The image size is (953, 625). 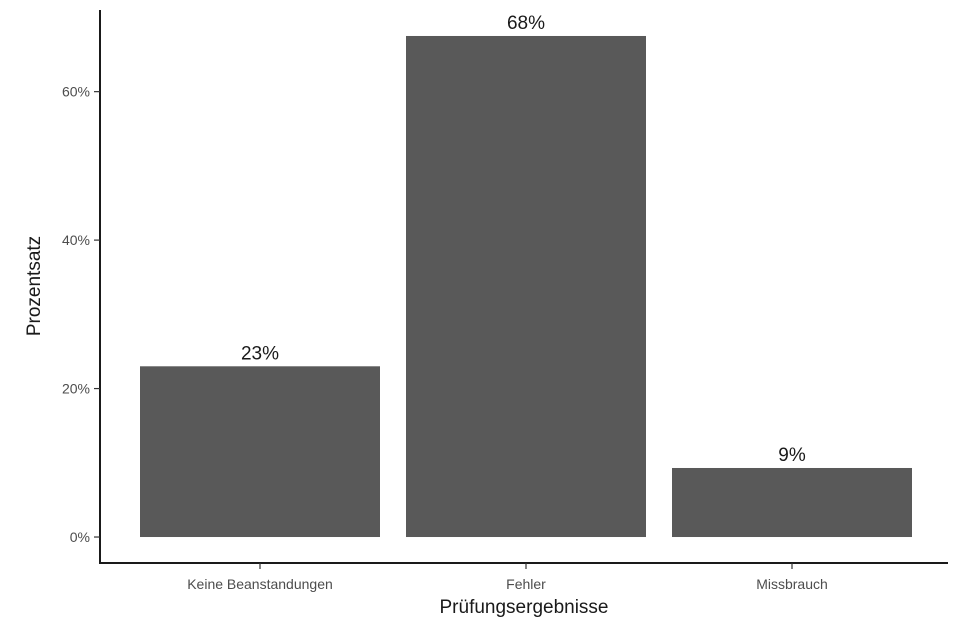 What do you see at coordinates (260, 584) in the screenshot?
I see `x-tick-label-0: Keine Beanstandungen` at bounding box center [260, 584].